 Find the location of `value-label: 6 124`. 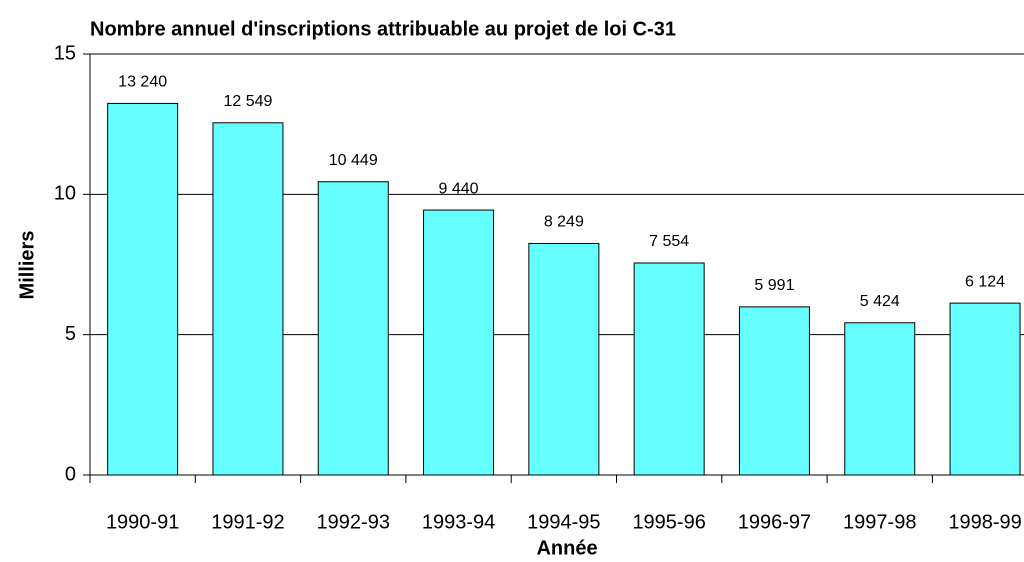

value-label: 6 124 is located at coordinates (985, 281).